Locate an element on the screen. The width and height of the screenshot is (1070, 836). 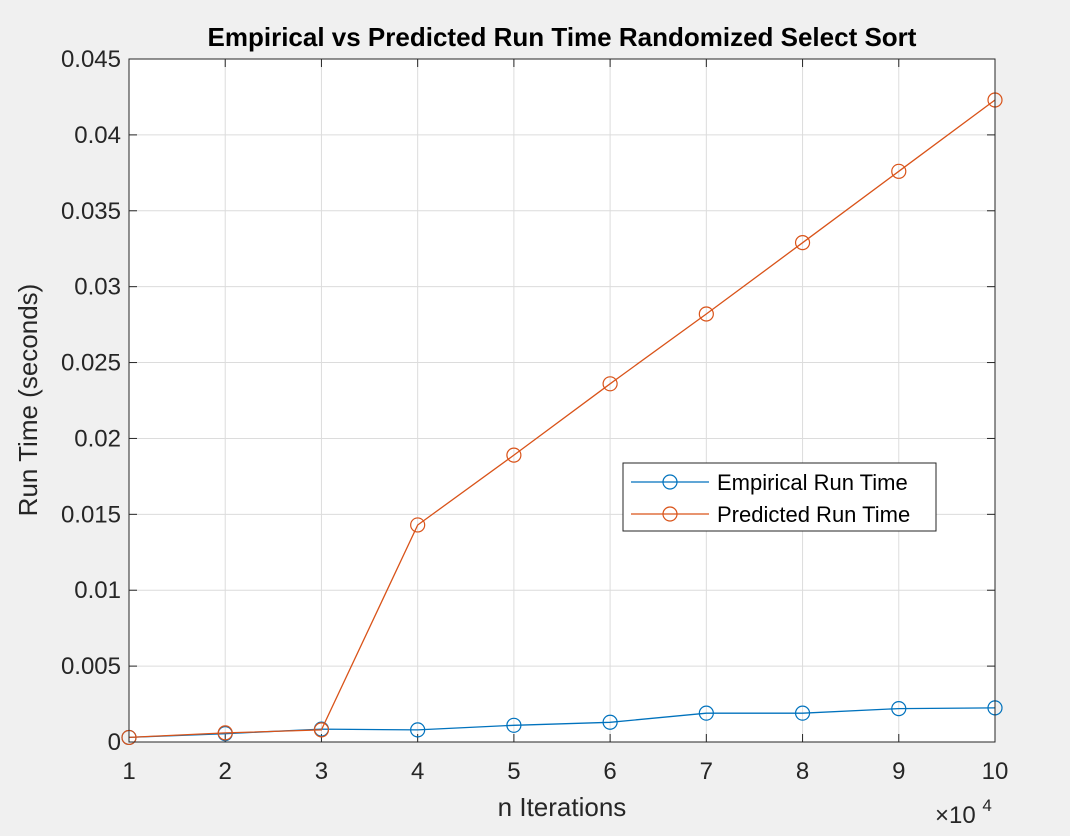
y-tick-label: 0.025 is located at coordinates (91, 363).